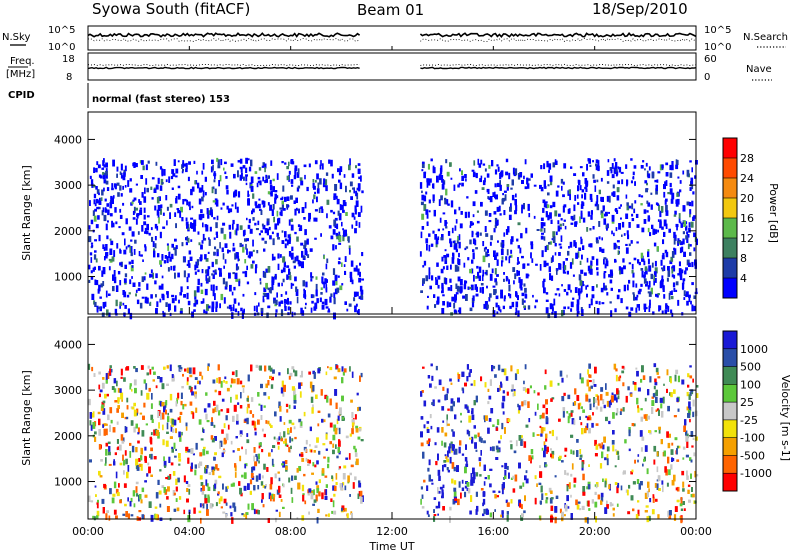 The height and width of the screenshot is (554, 800). Describe the element at coordinates (747, 238) in the screenshot. I see `colorbar-tick-label: 12` at that location.